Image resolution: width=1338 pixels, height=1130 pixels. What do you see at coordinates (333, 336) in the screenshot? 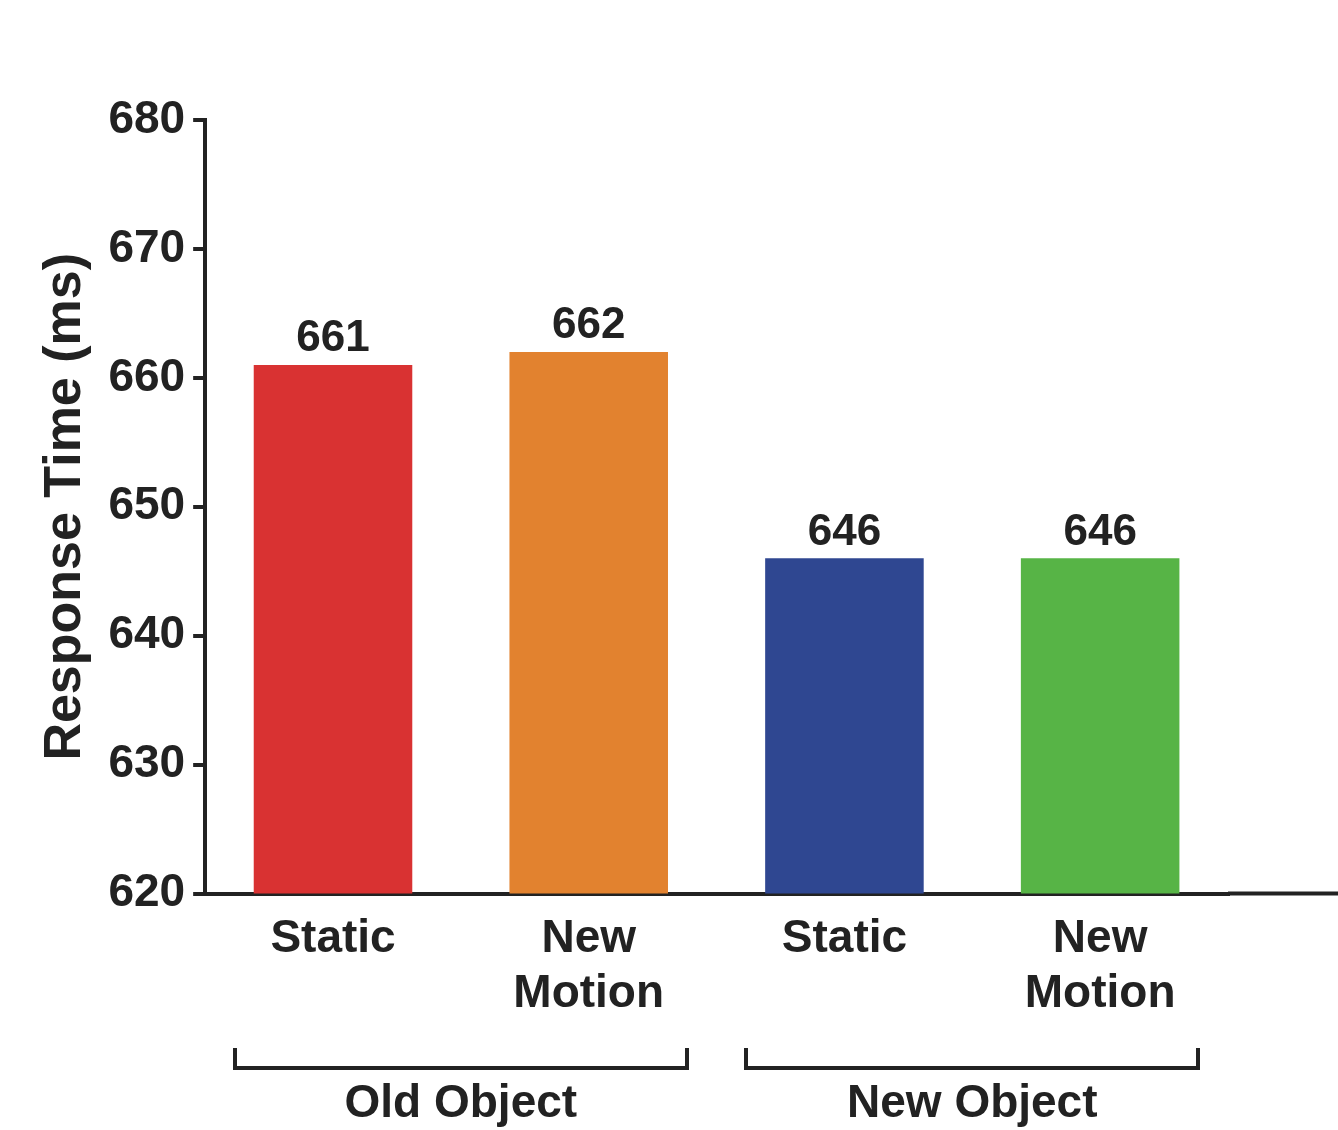
I see `data-label: 661` at bounding box center [333, 336].